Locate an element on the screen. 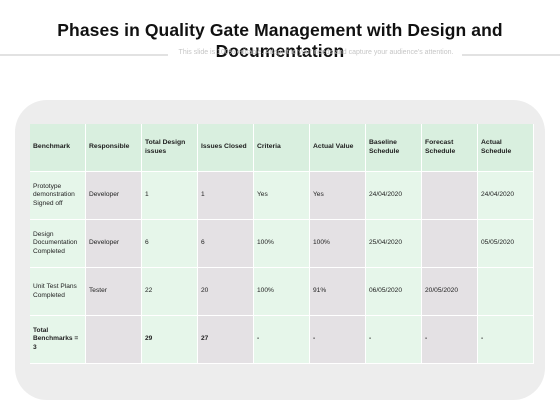 The height and width of the screenshot is (420, 560). table-cell-baseline-schedule: 06/05/2020 is located at coordinates (394, 292).